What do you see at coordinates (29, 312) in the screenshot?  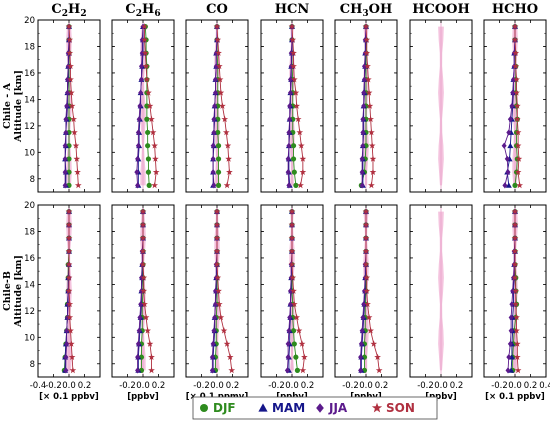 I see `y-tick-label: 12` at bounding box center [29, 312].